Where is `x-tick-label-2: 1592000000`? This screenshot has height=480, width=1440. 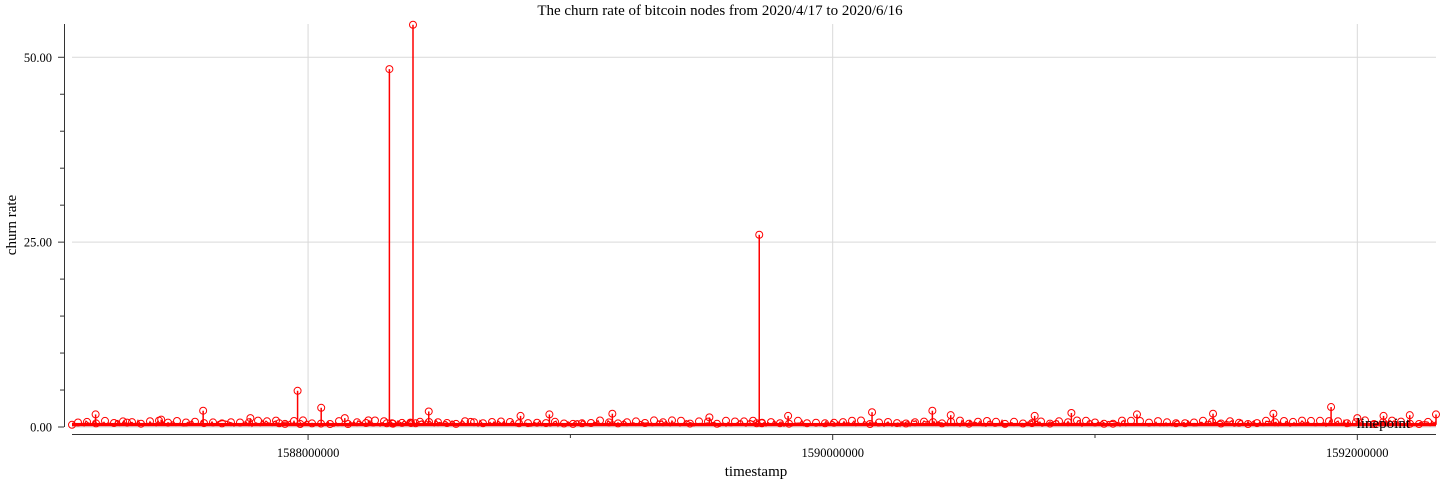
x-tick-label-2: 1592000000 is located at coordinates (1357, 453).